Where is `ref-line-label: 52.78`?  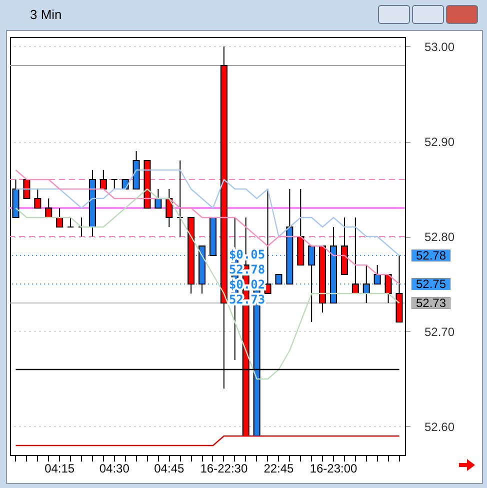 ref-line-label: 52.78 is located at coordinates (431, 255).